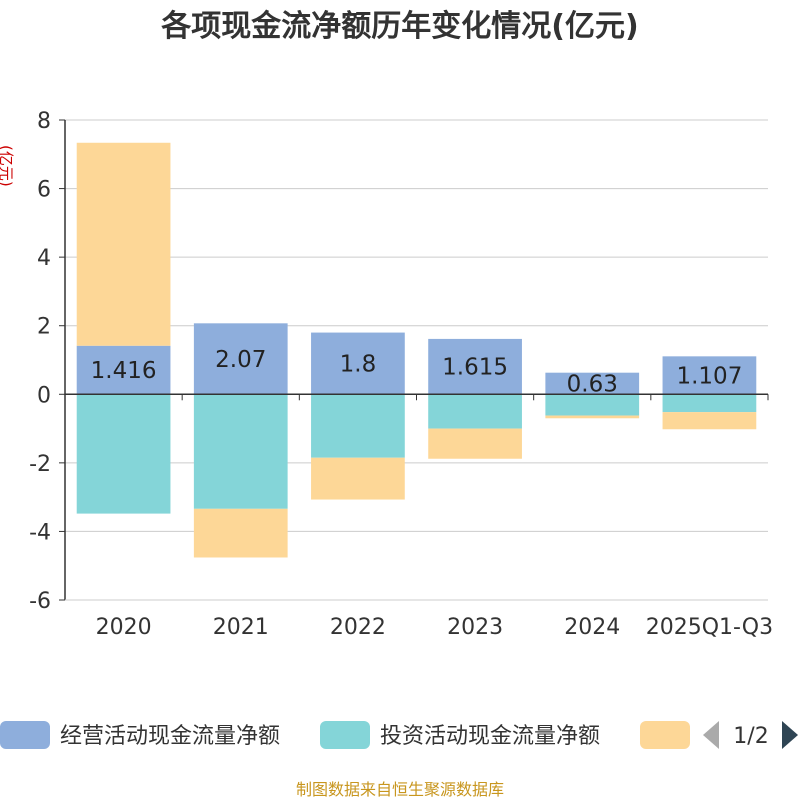 This screenshot has width=800, height=800. I want to click on y-tick-label: 8, so click(44, 121).